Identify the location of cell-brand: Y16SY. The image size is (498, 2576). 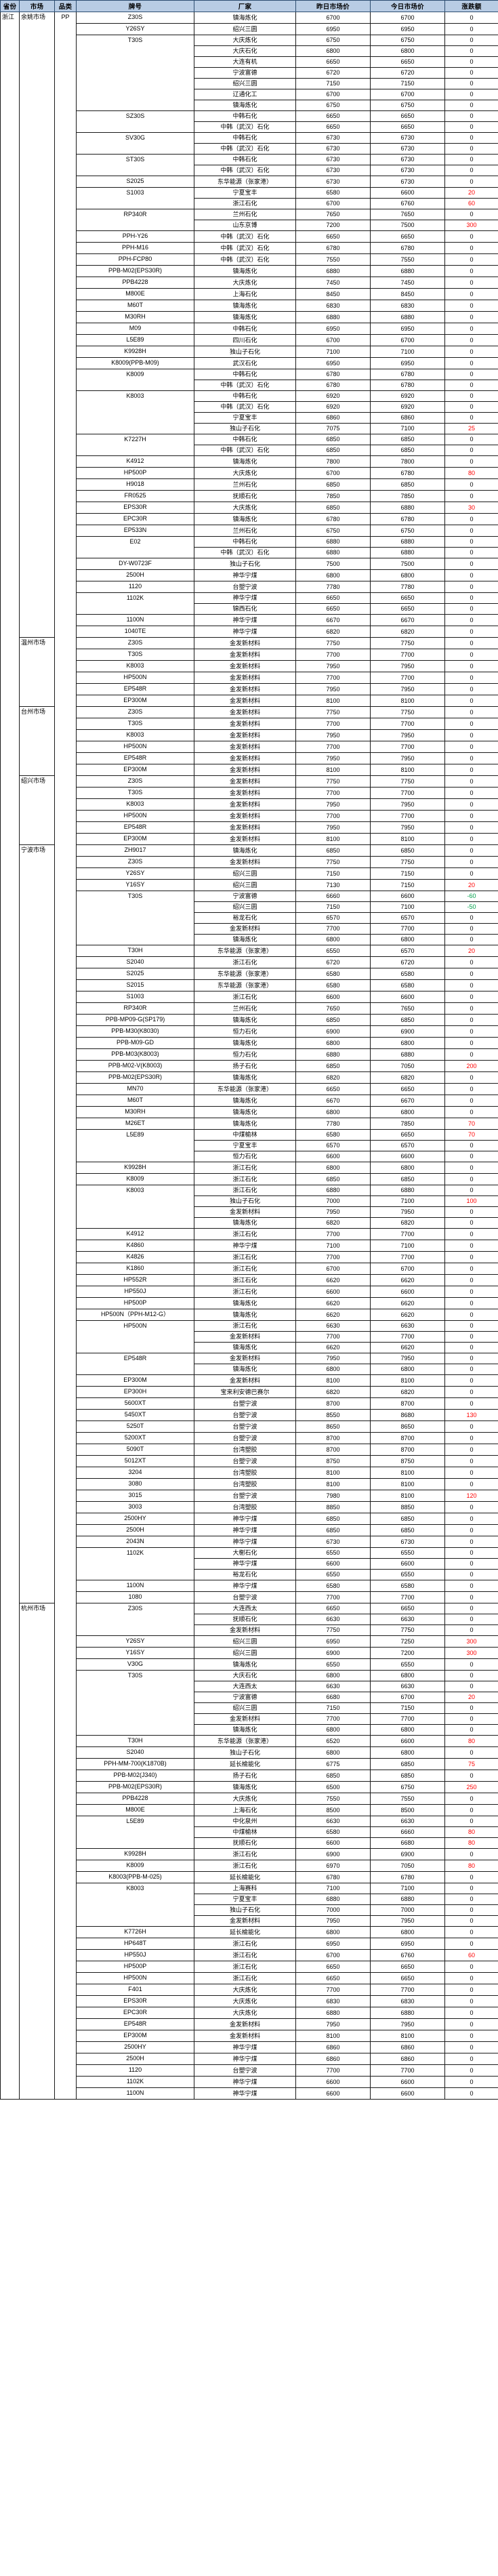
(135, 885).